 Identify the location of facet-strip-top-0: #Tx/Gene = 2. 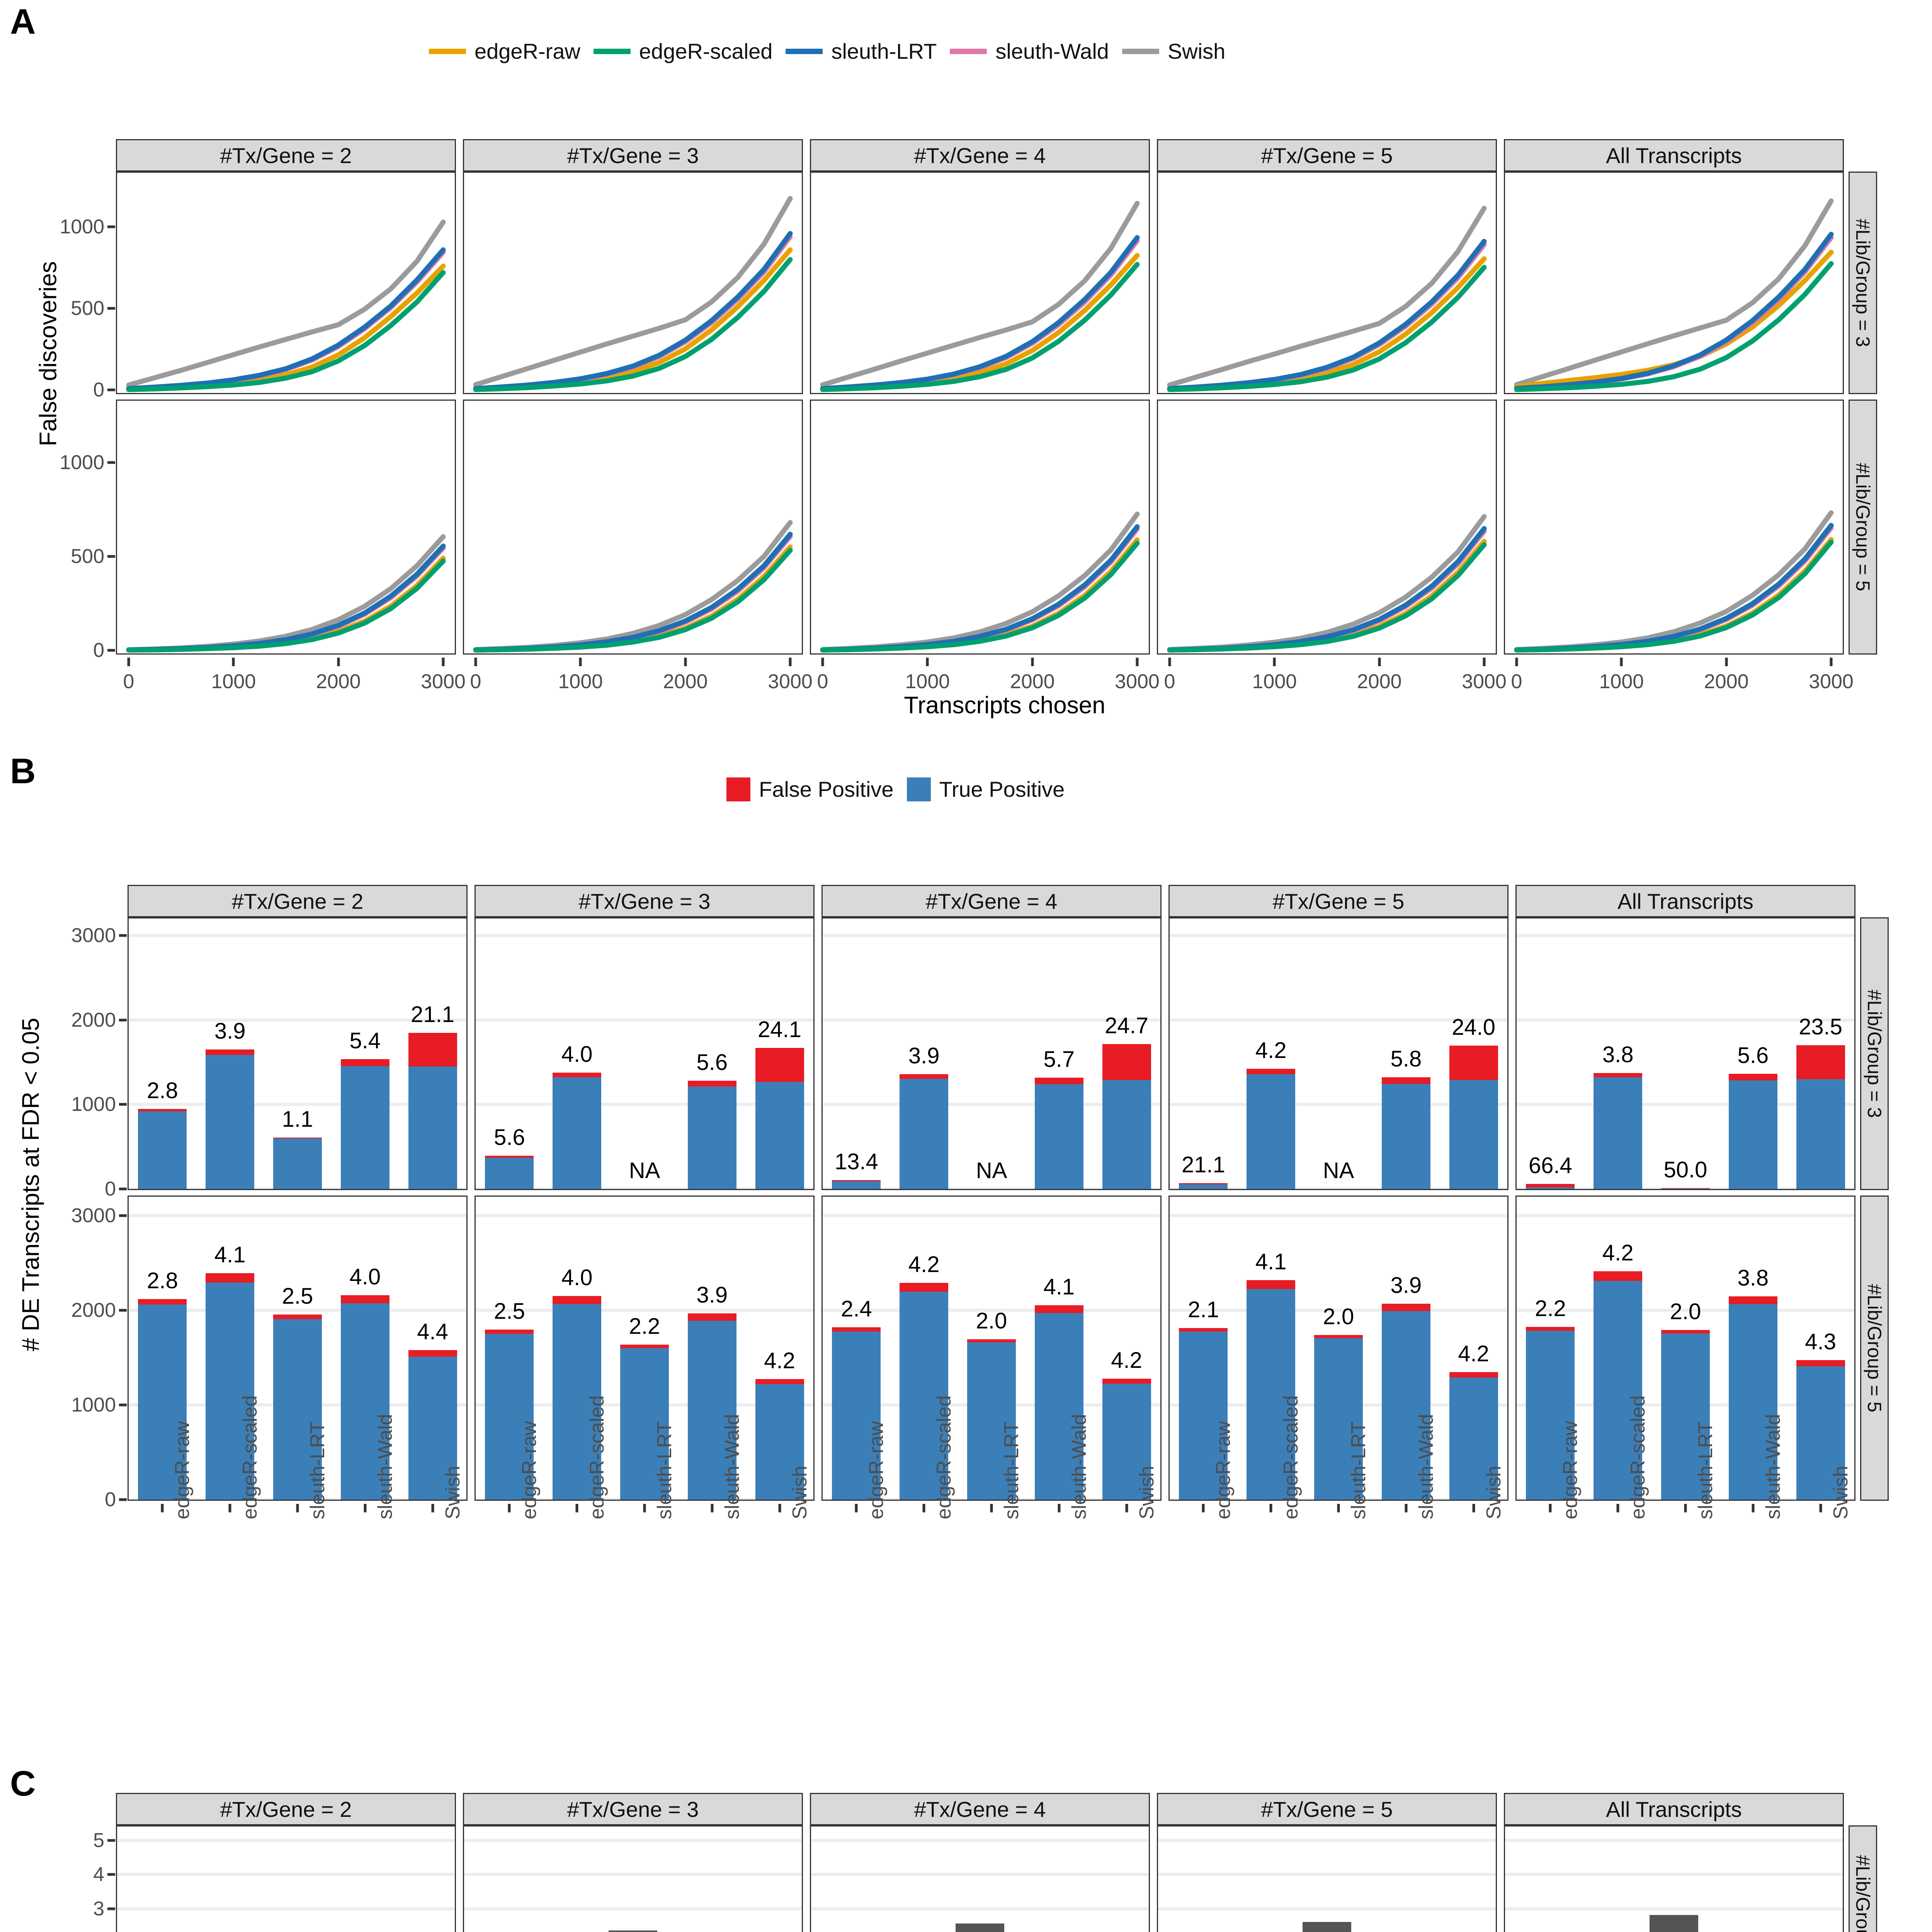
(286, 1809).